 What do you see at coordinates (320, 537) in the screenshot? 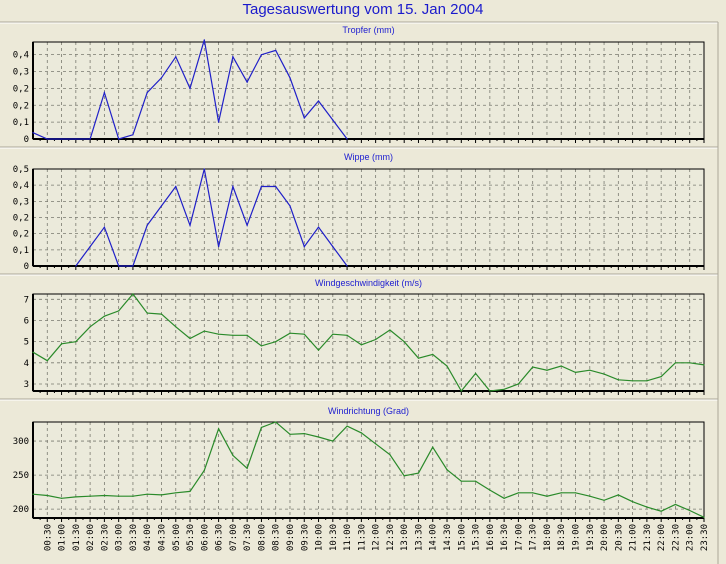
I see `x-tick-label: 10:00` at bounding box center [320, 537].